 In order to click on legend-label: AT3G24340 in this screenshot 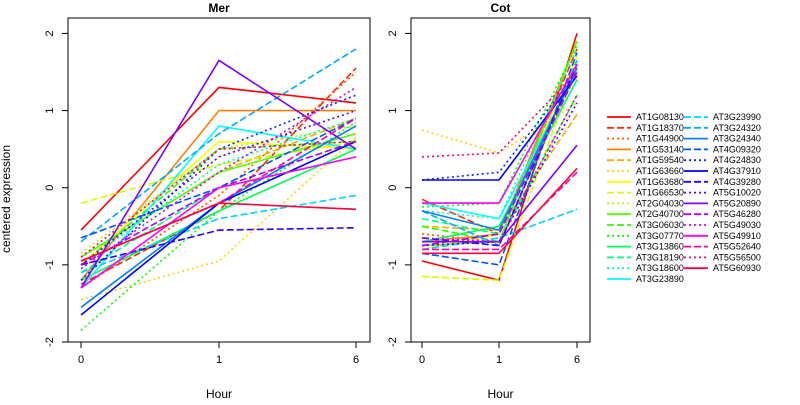, I will do `click(737, 139)`.